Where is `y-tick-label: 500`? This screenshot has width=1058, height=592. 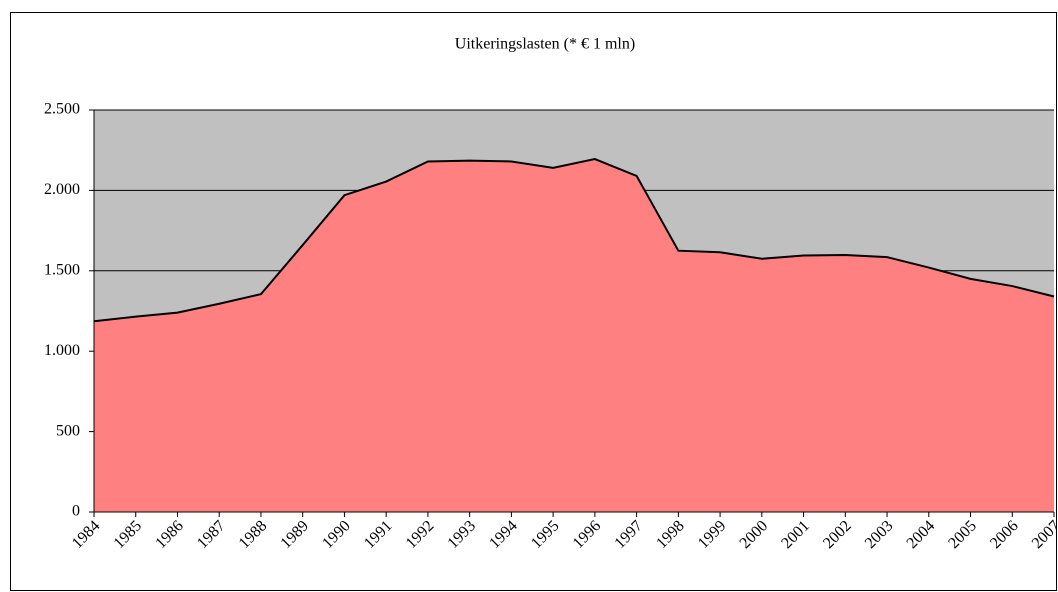
y-tick-label: 500 is located at coordinates (68, 430).